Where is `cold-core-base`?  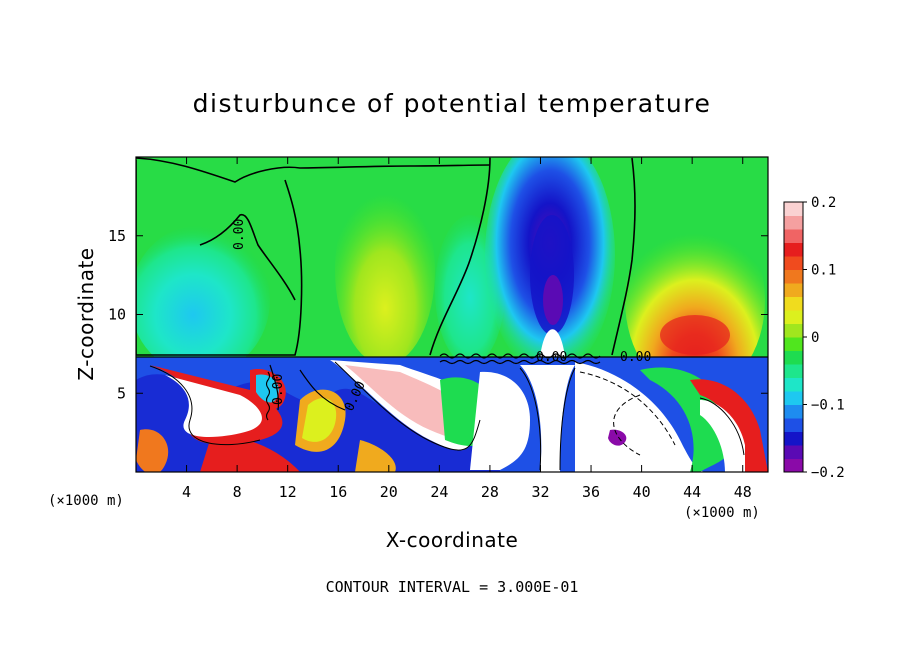
cold-core-base is located at coordinates (552, 343).